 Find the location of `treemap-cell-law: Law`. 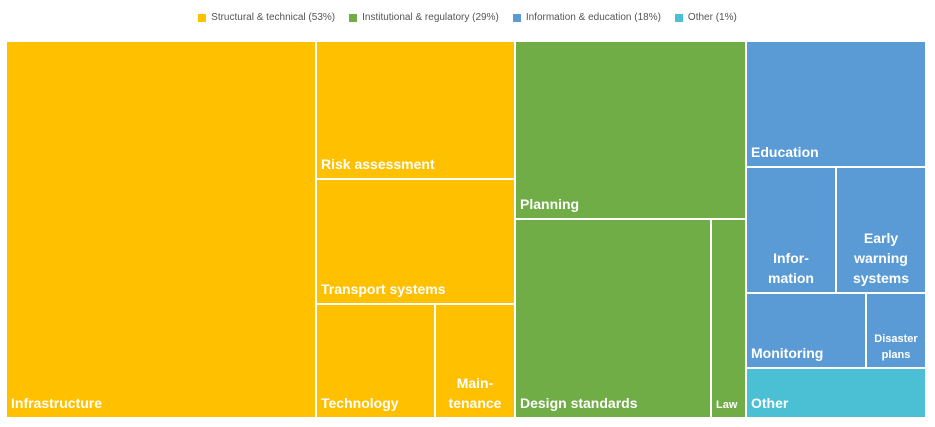

treemap-cell-law: Law is located at coordinates (729, 319).